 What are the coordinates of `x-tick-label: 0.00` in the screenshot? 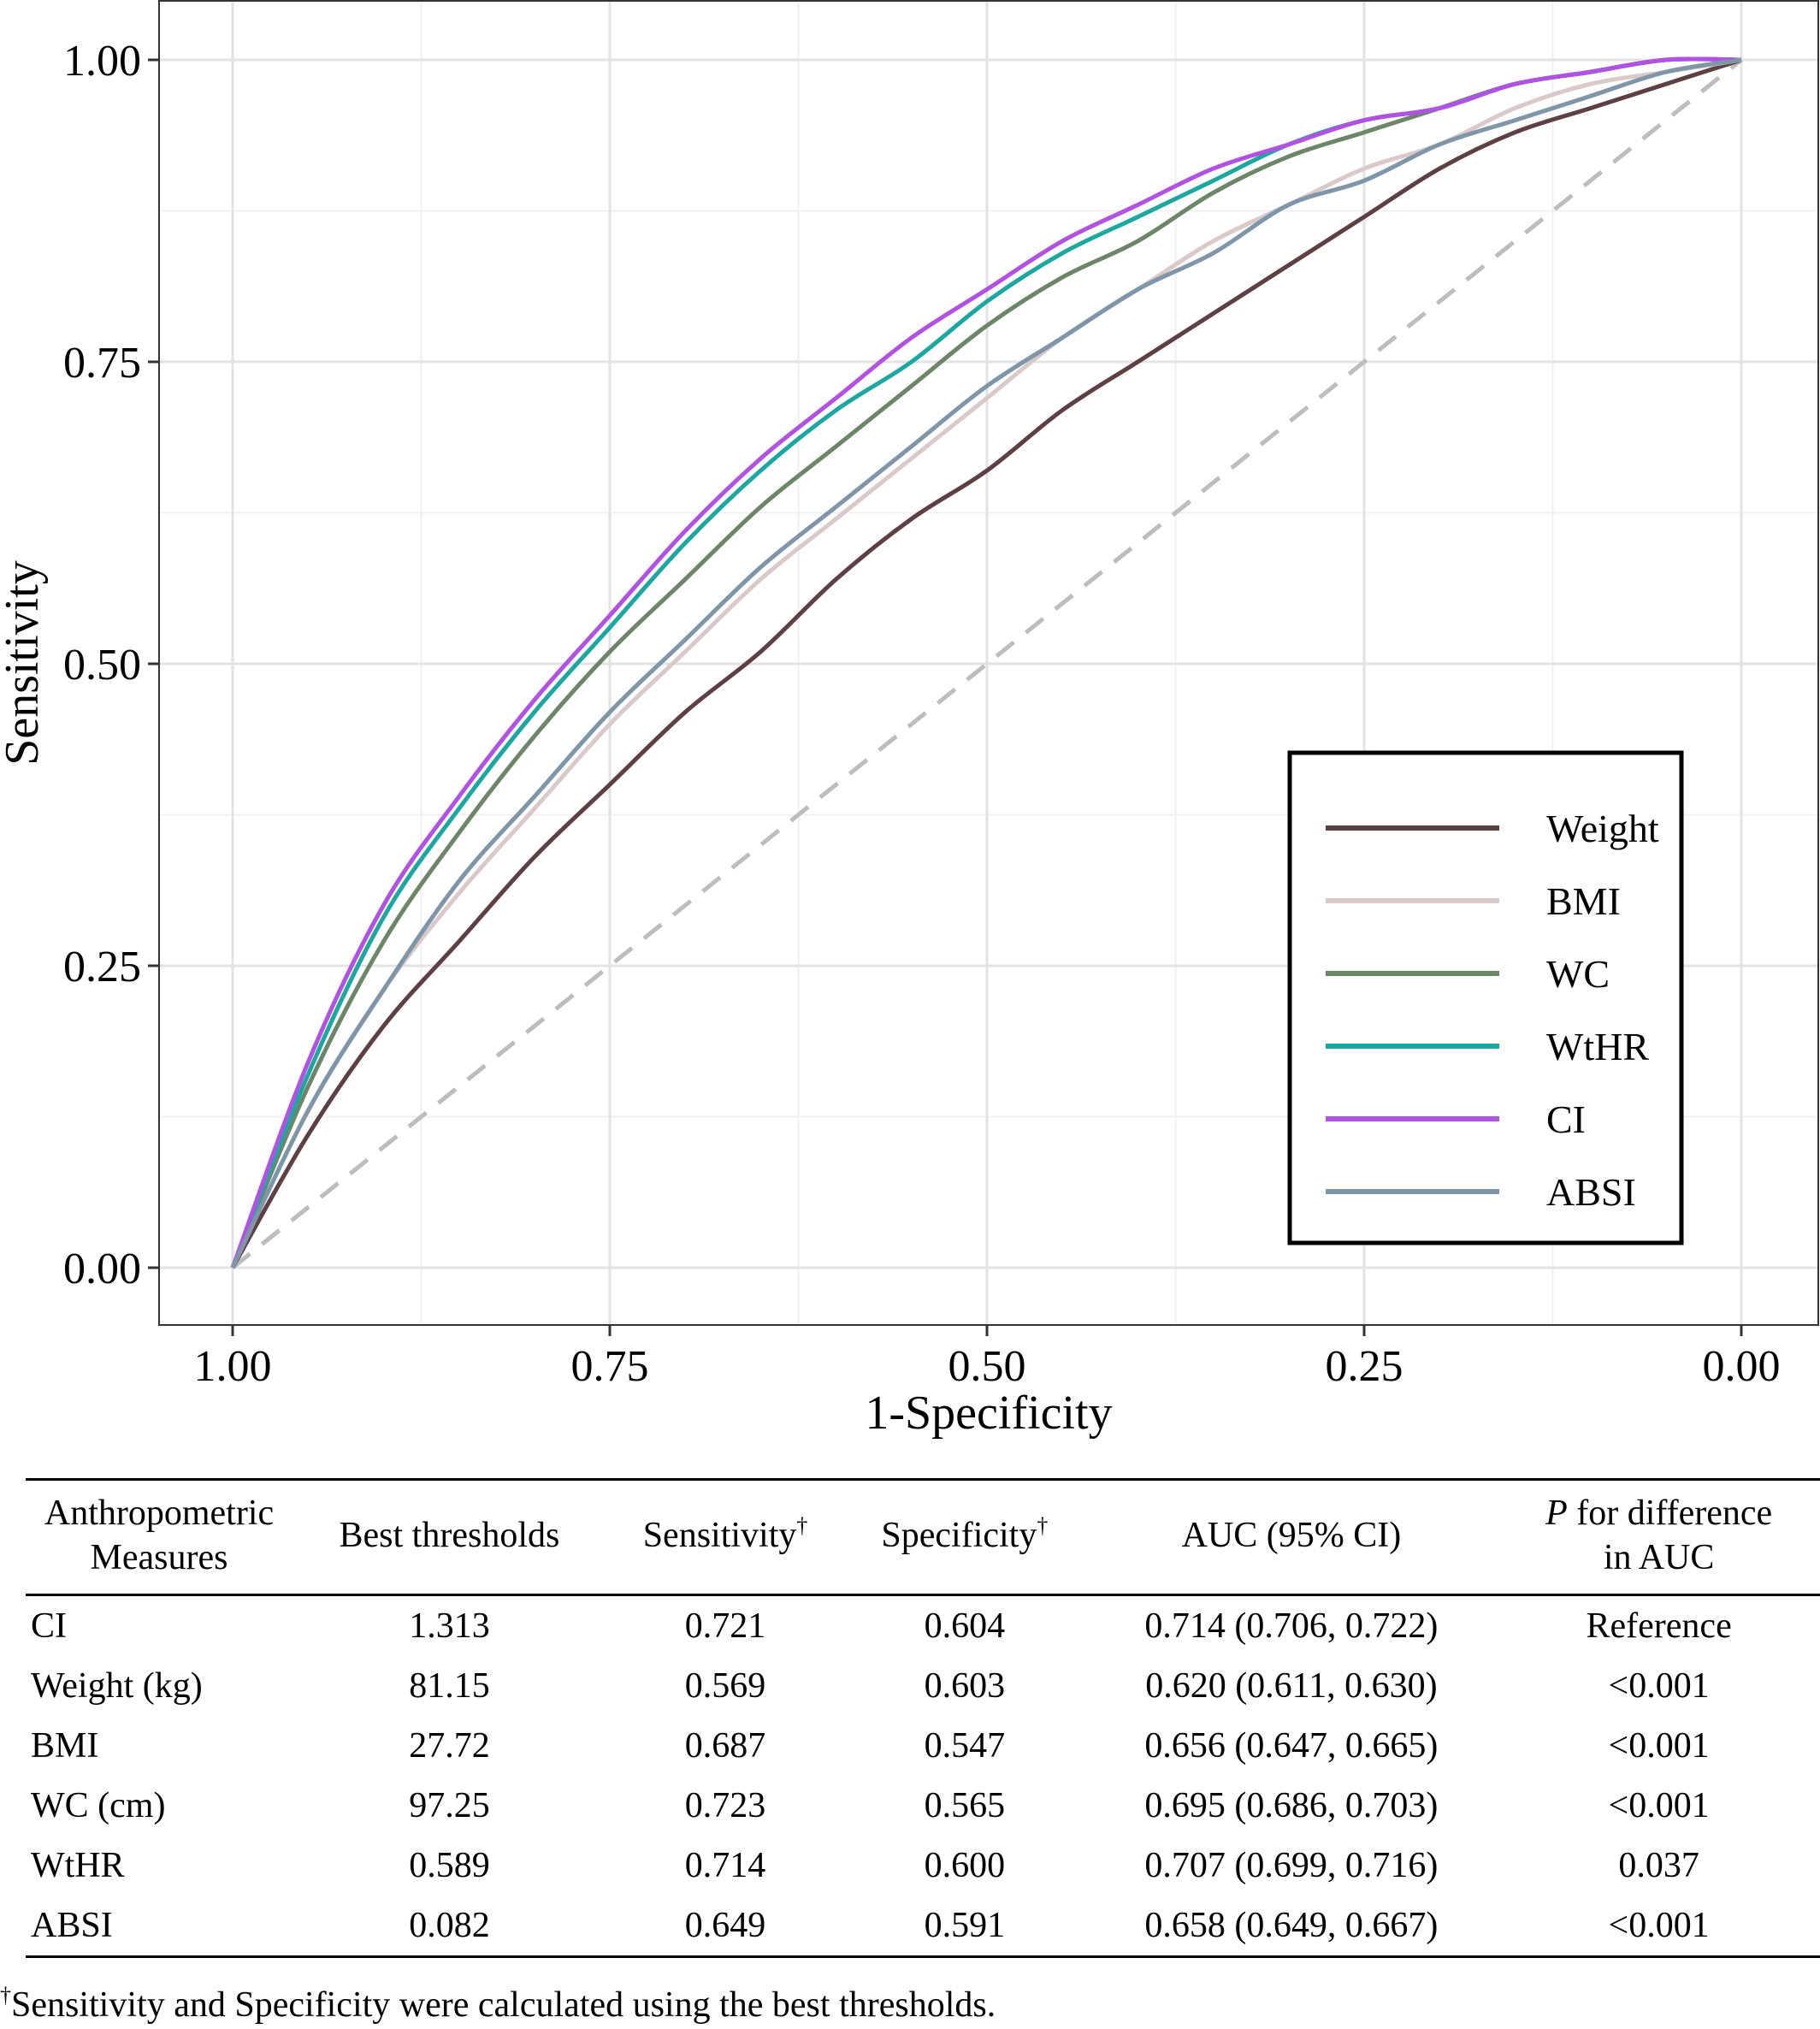 It's located at (1742, 1367).